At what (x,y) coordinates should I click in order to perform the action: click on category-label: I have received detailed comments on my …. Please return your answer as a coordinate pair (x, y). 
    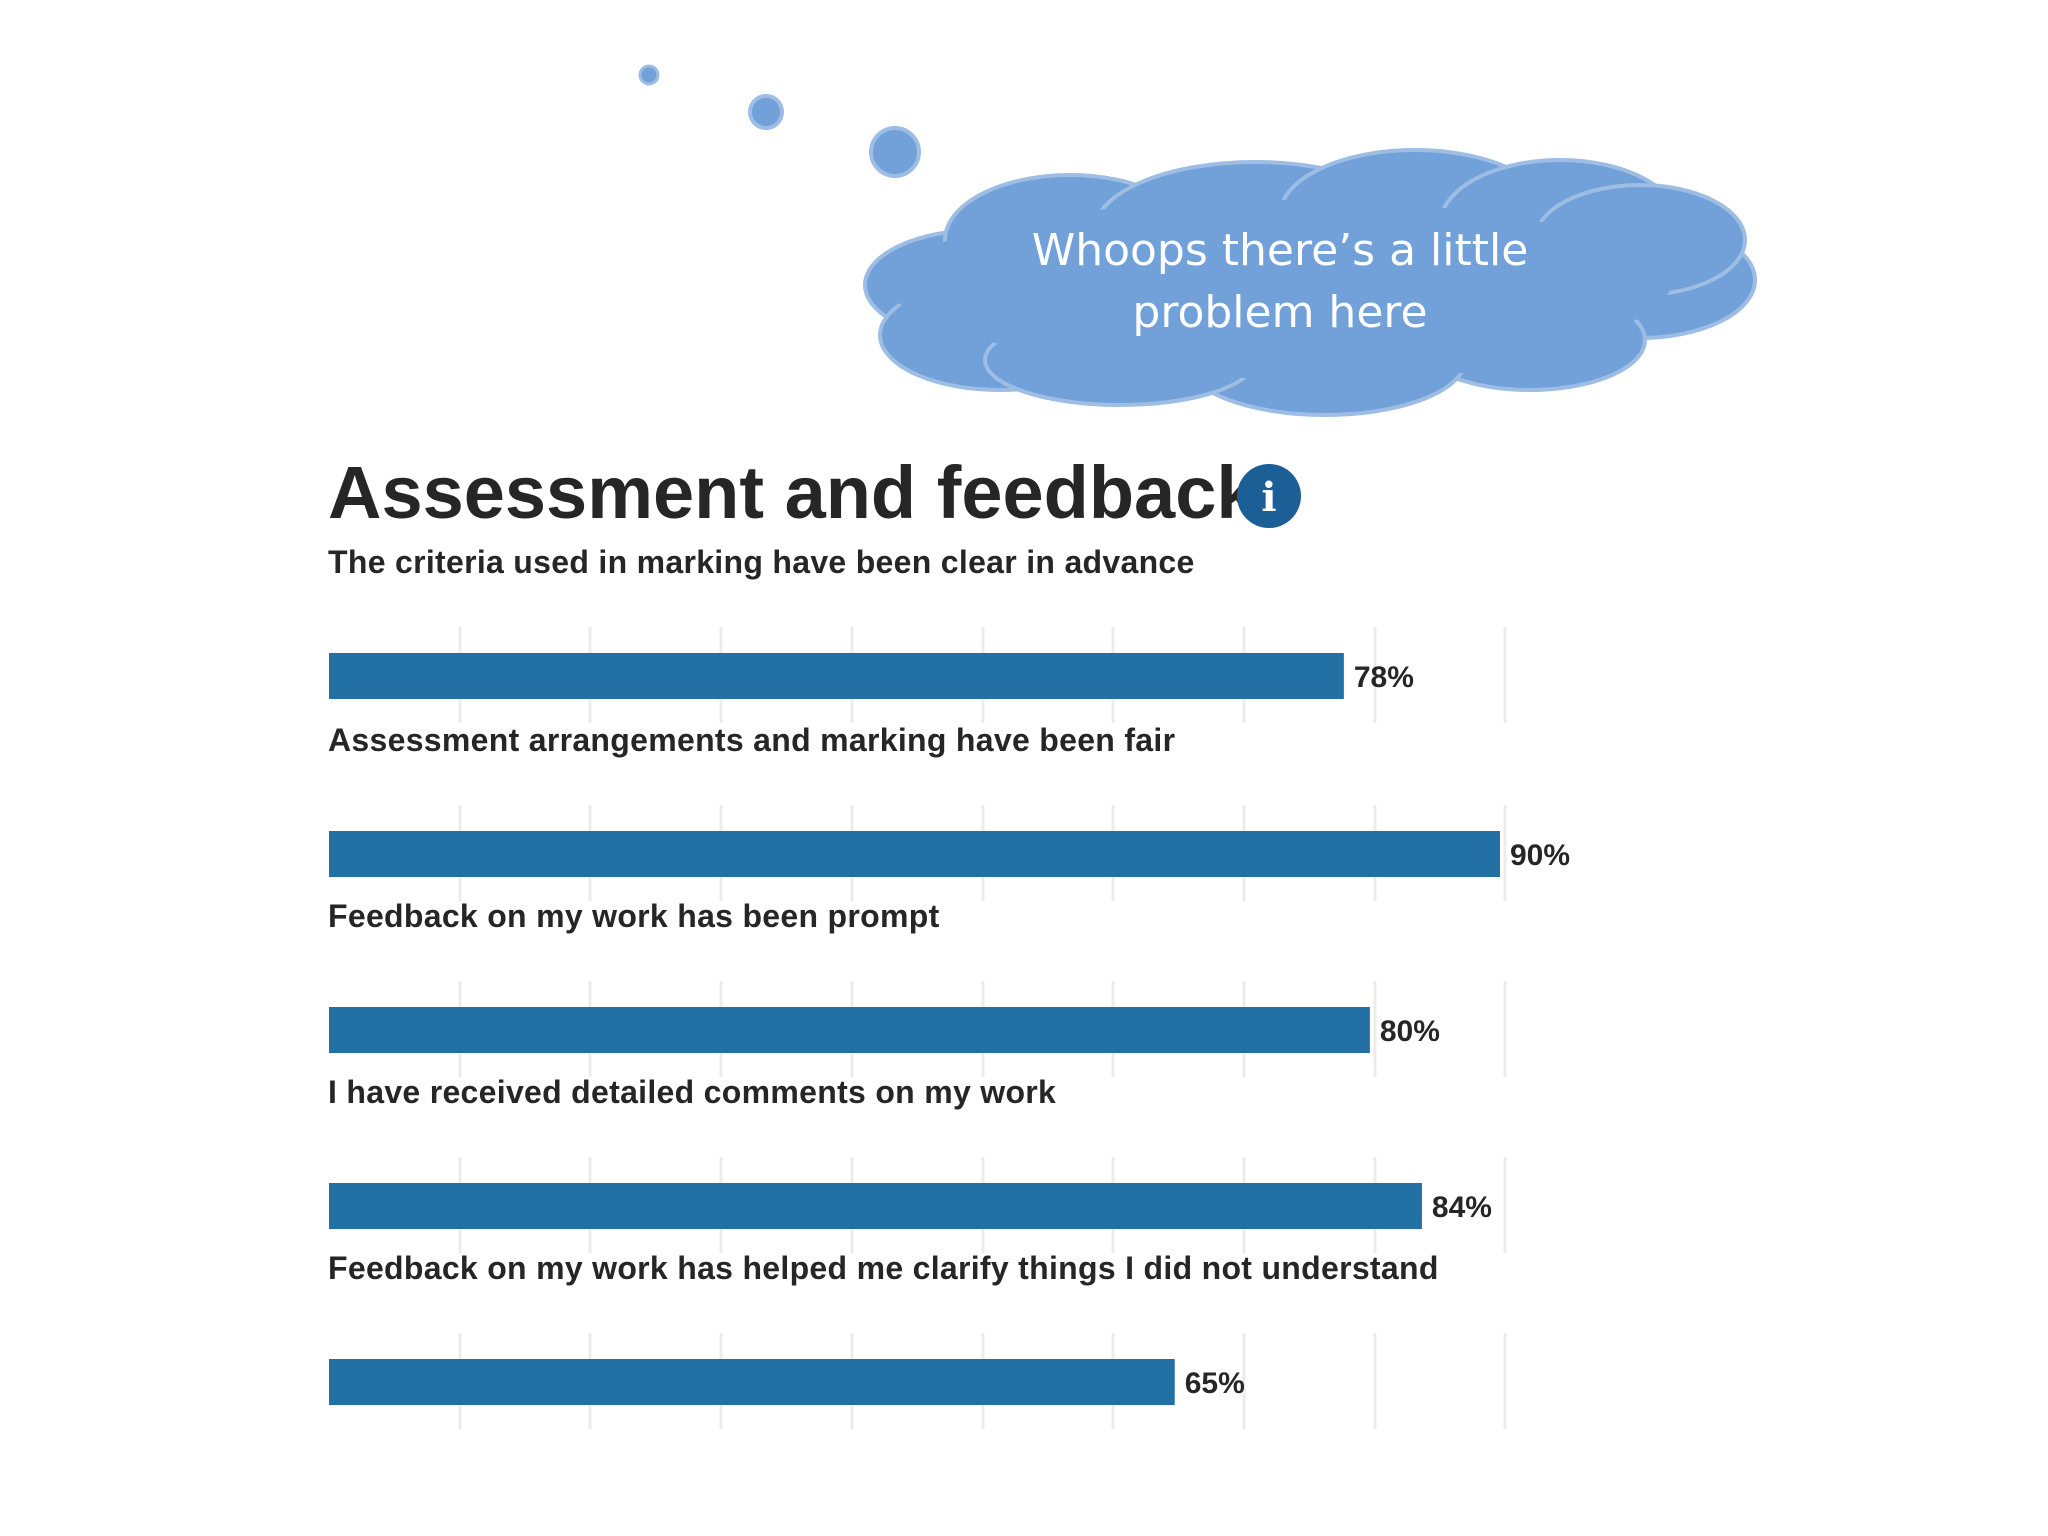
    Looking at the image, I should click on (692, 1092).